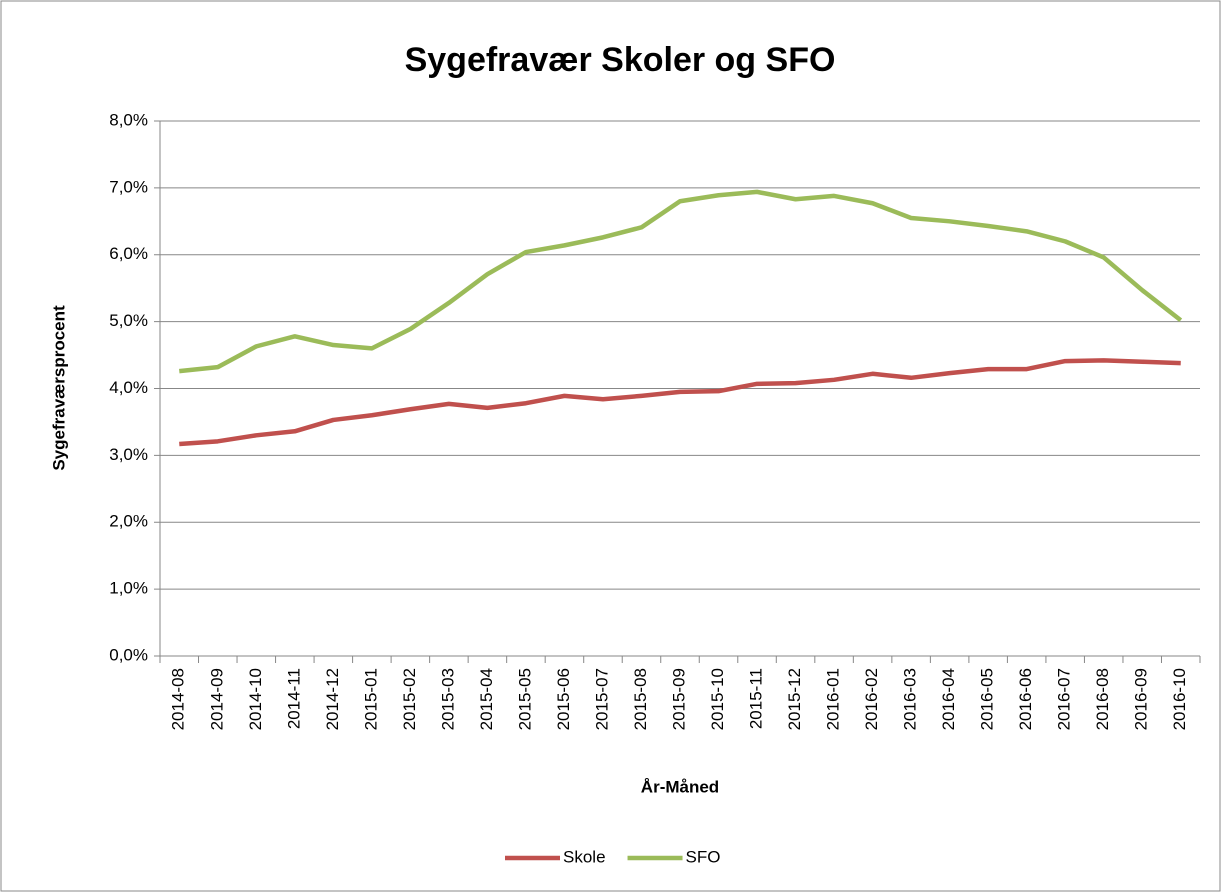 This screenshot has height=892, width=1221. What do you see at coordinates (332, 699) in the screenshot?
I see `x-tick-label: 2014-12` at bounding box center [332, 699].